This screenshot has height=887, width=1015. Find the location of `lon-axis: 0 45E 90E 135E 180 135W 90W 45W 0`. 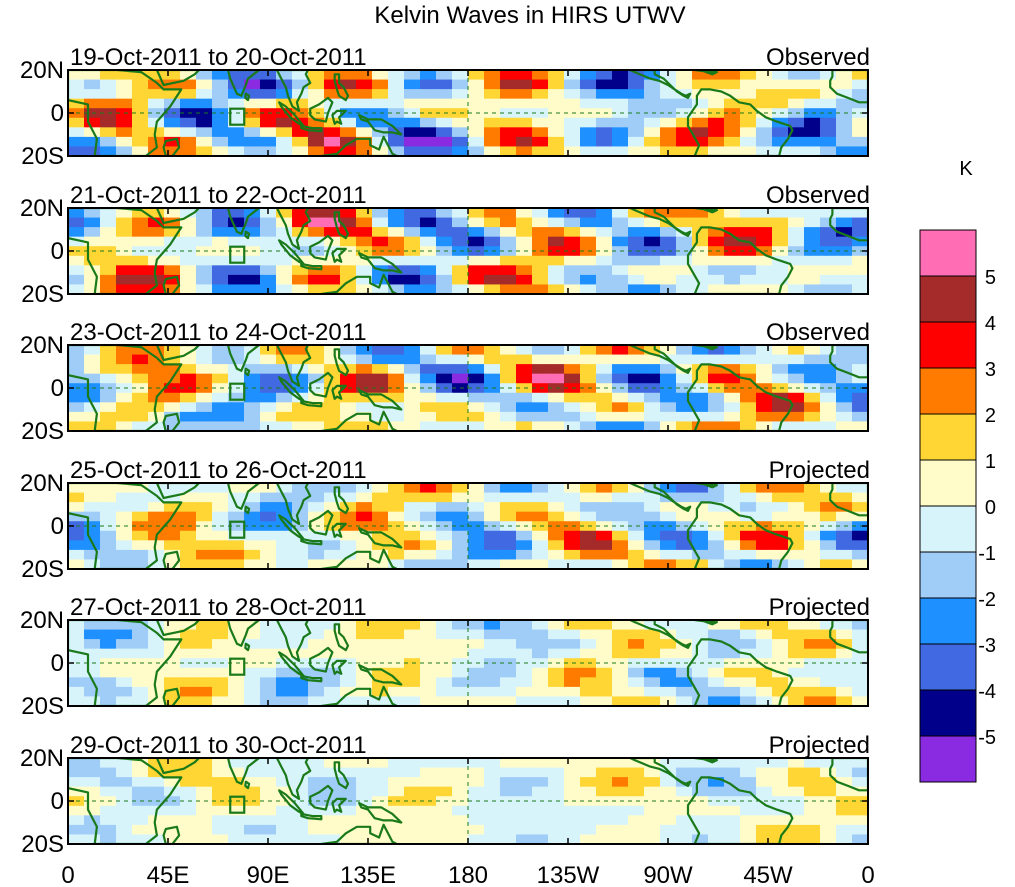

lon-axis: 0 45E 90E 135E 180 135W 90W 45W 0 is located at coordinates (467, 874).